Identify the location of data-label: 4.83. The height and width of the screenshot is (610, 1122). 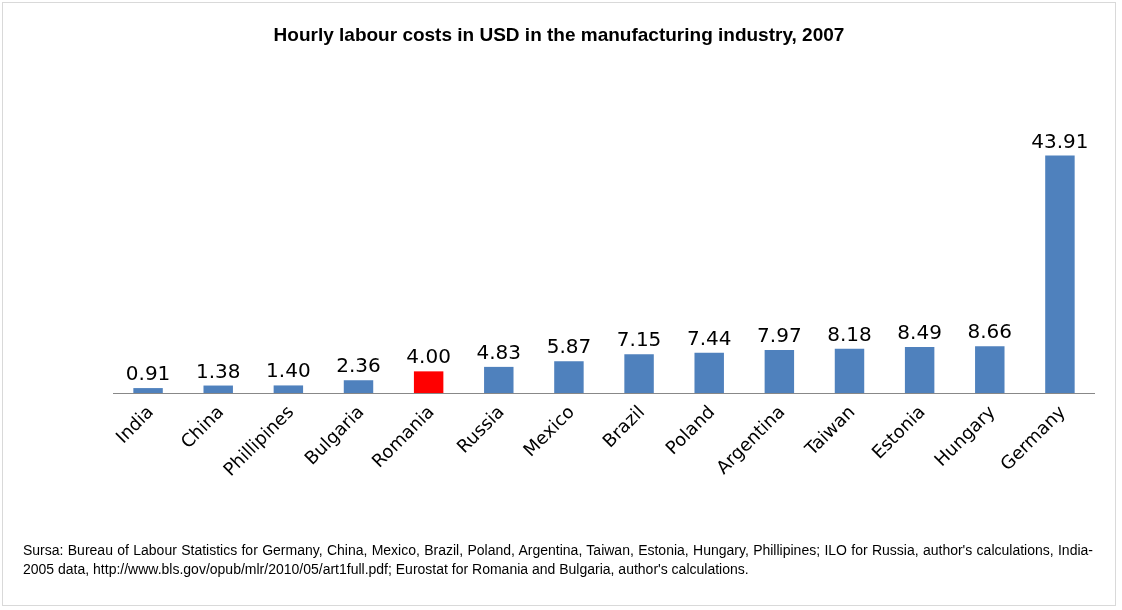
(499, 351).